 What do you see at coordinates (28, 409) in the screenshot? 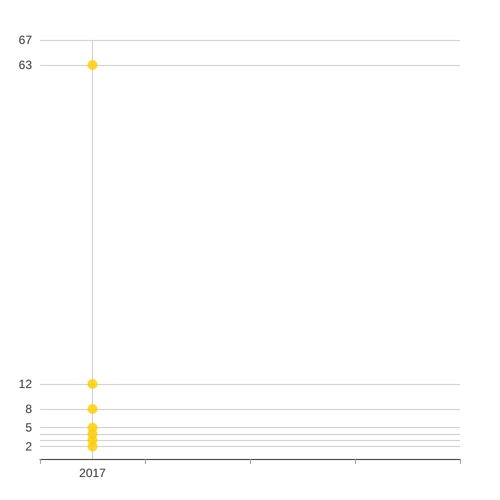
I see `y-tick-label: 8` at bounding box center [28, 409].